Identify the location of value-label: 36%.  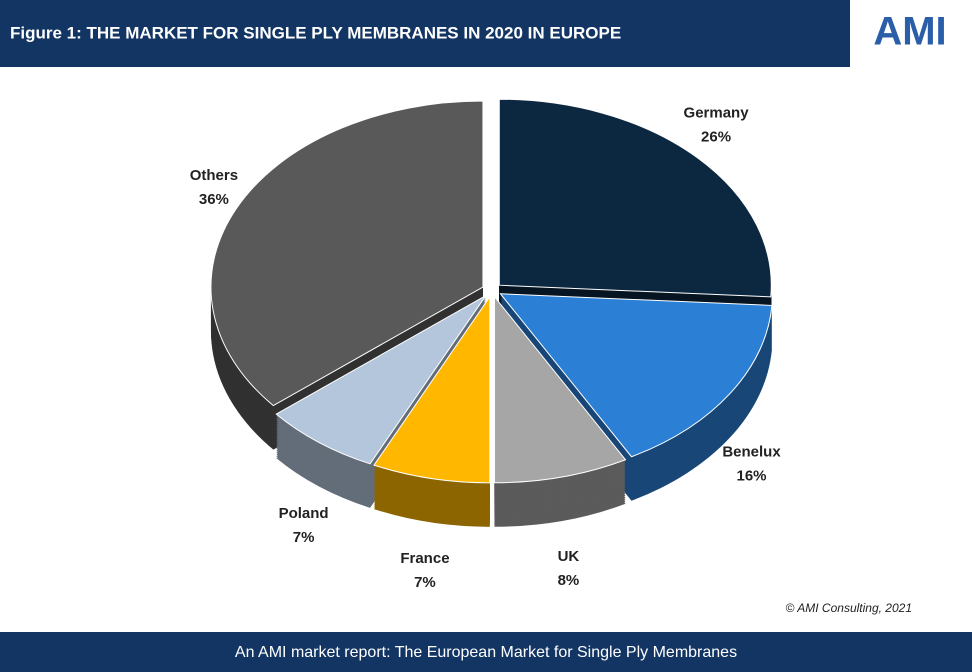
(214, 199).